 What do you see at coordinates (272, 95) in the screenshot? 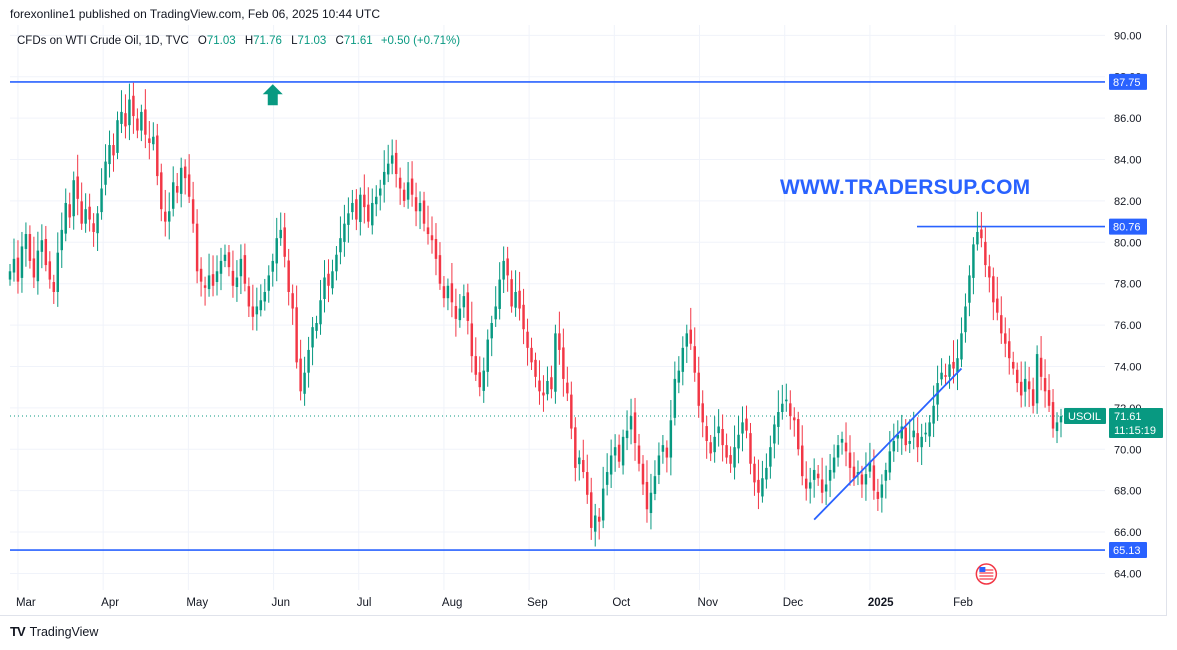
I see `up-arrow-icon` at bounding box center [272, 95].